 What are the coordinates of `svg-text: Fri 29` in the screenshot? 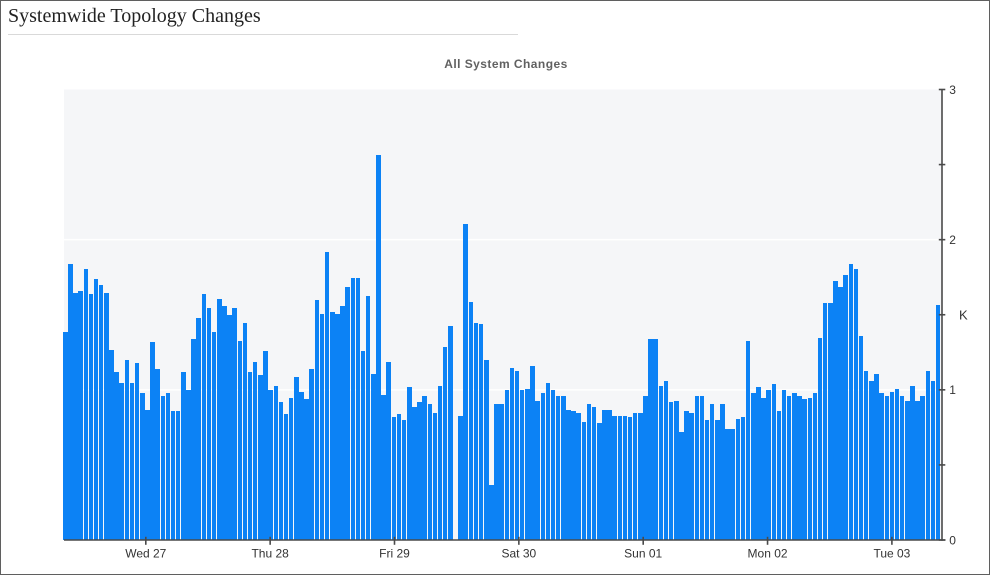 It's located at (394, 554).